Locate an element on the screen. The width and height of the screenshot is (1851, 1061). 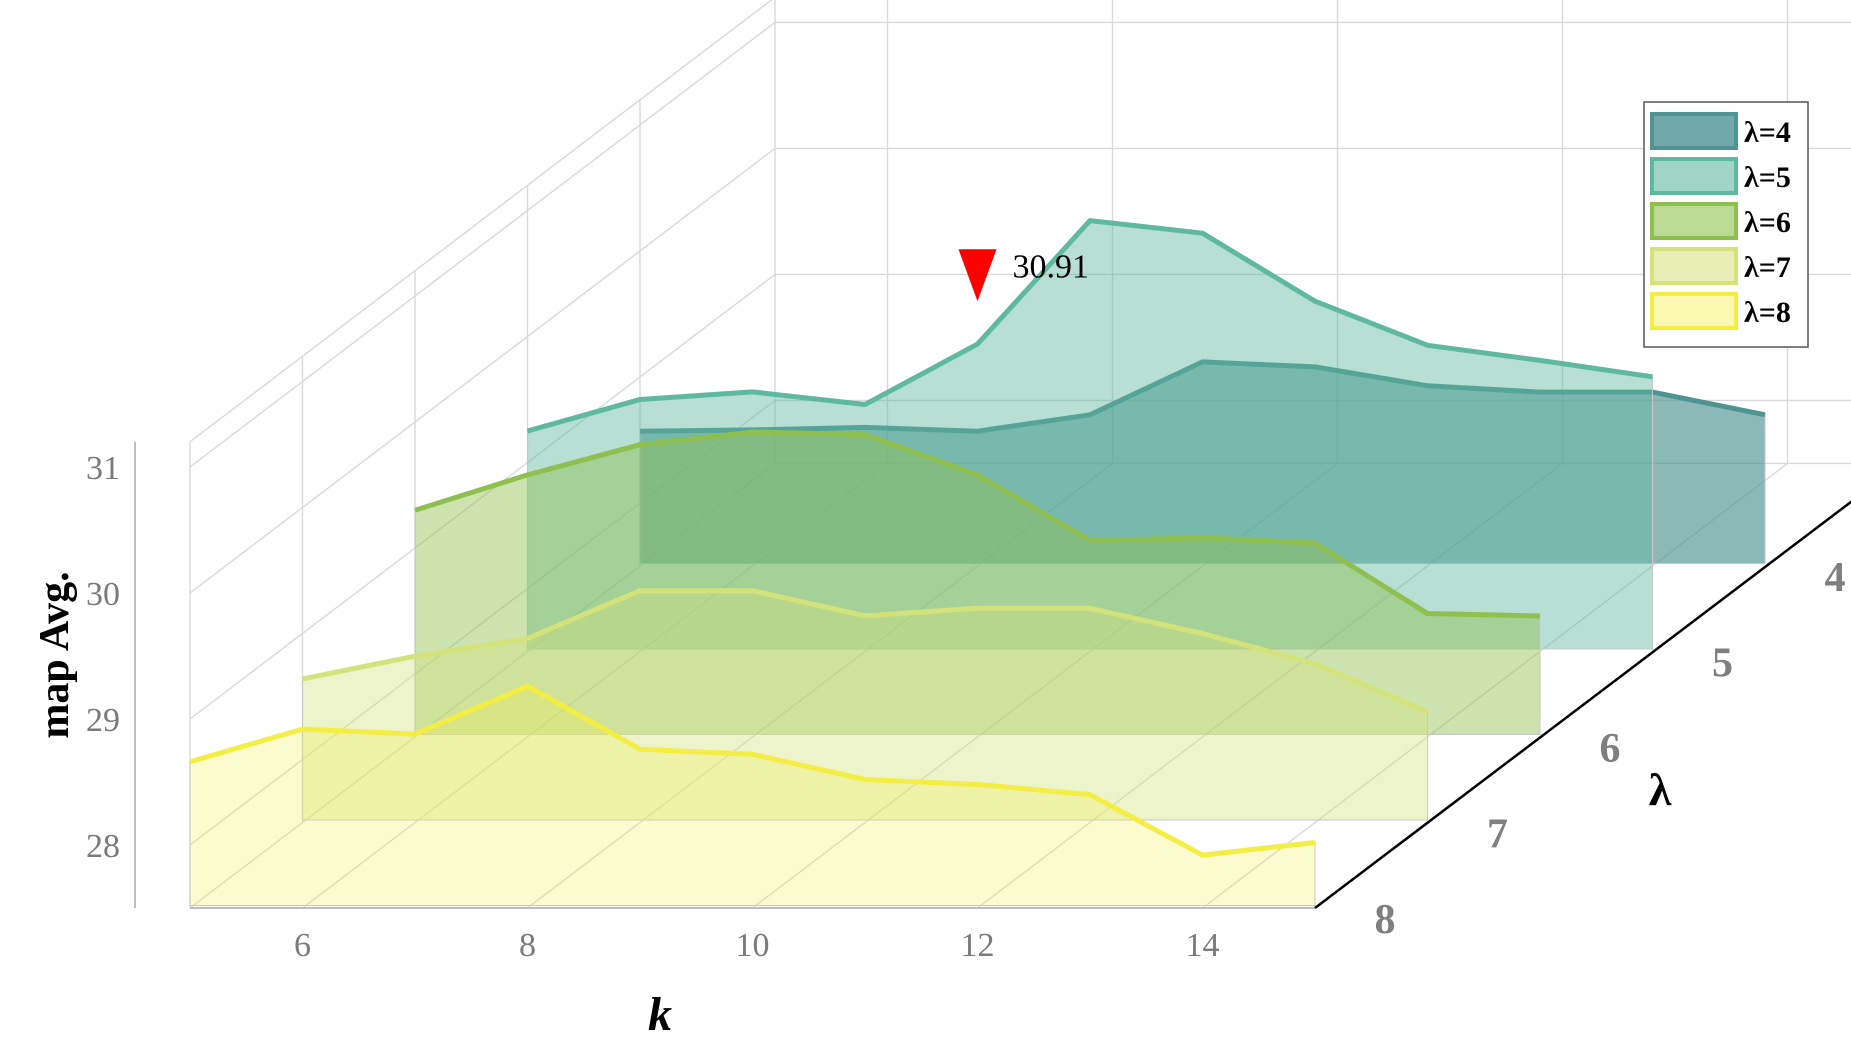
legend-label: λ=6 is located at coordinates (1767, 222).